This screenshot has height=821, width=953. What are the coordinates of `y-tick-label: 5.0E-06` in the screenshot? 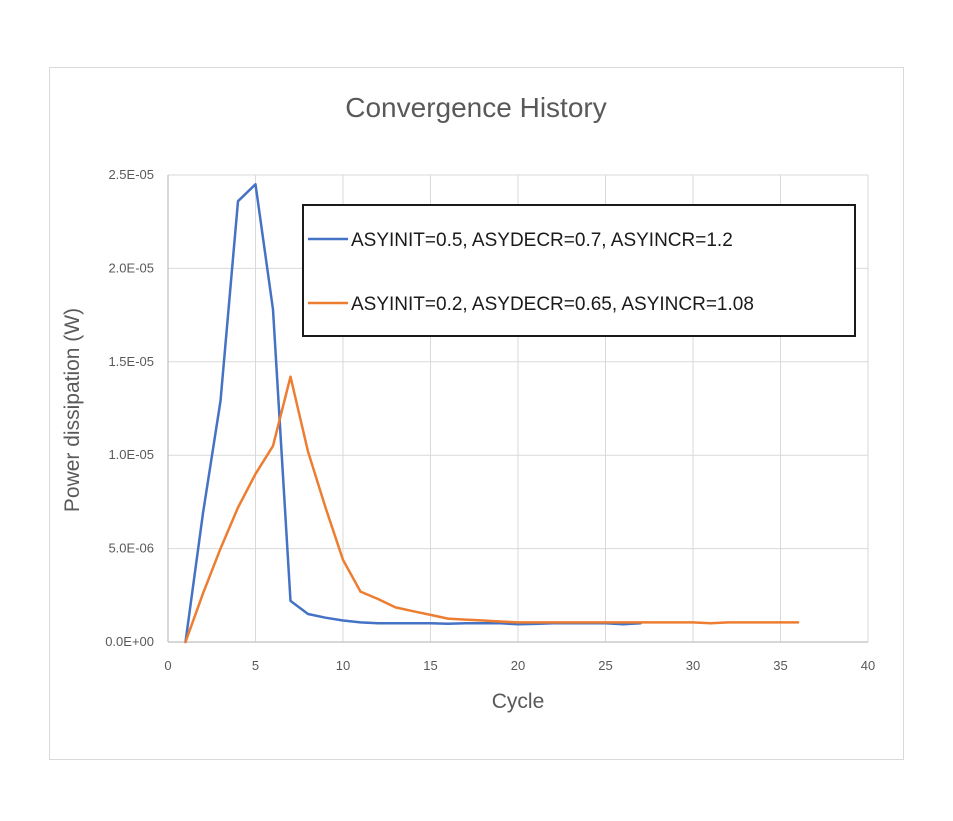 It's located at (131, 548).